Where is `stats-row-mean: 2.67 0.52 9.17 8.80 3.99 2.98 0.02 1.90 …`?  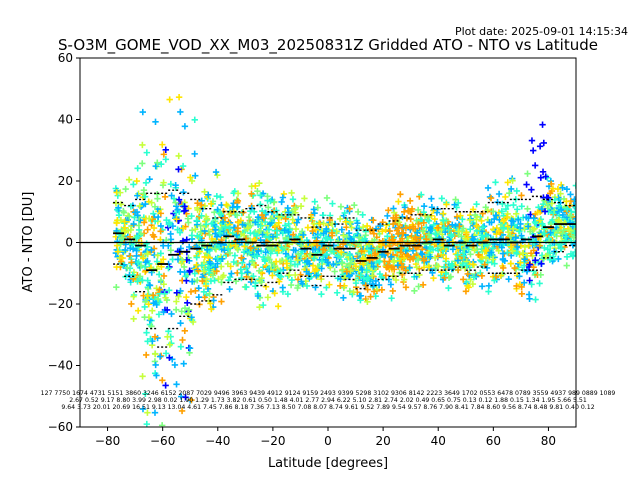 stats-row-mean: 2.67 0.52 9.17 8.80 3.99 2.98 0.02 1.90 … is located at coordinates (328, 400).